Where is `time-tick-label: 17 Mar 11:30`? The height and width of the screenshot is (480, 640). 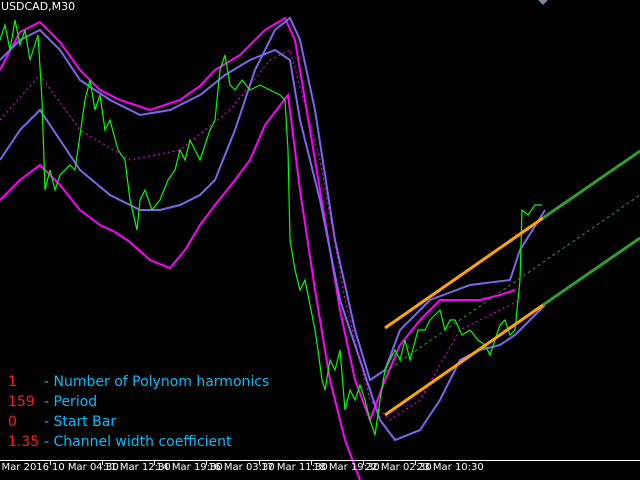
time-tick-label: 17 Mar 11:30 is located at coordinates (294, 467).